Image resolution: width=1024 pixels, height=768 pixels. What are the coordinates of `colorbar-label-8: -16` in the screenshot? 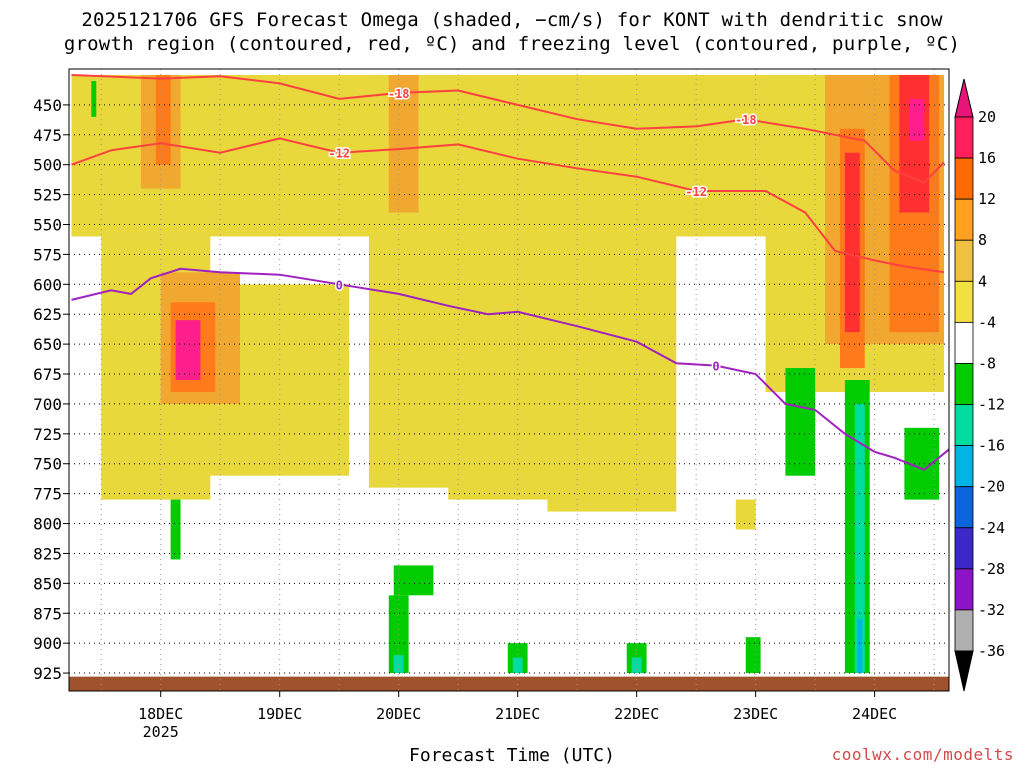 It's located at (991, 446).